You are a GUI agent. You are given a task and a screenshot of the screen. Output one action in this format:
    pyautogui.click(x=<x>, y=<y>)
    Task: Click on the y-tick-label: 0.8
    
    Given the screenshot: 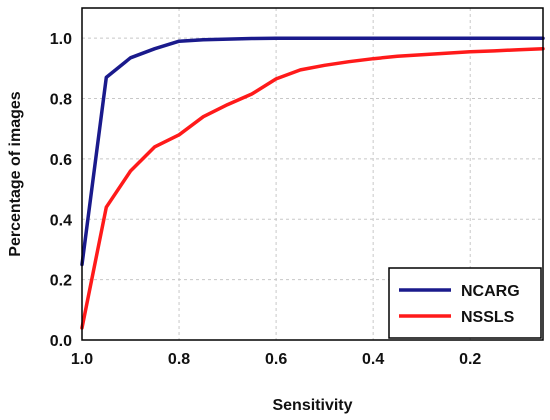 What is the action you would take?
    pyautogui.click(x=61, y=100)
    